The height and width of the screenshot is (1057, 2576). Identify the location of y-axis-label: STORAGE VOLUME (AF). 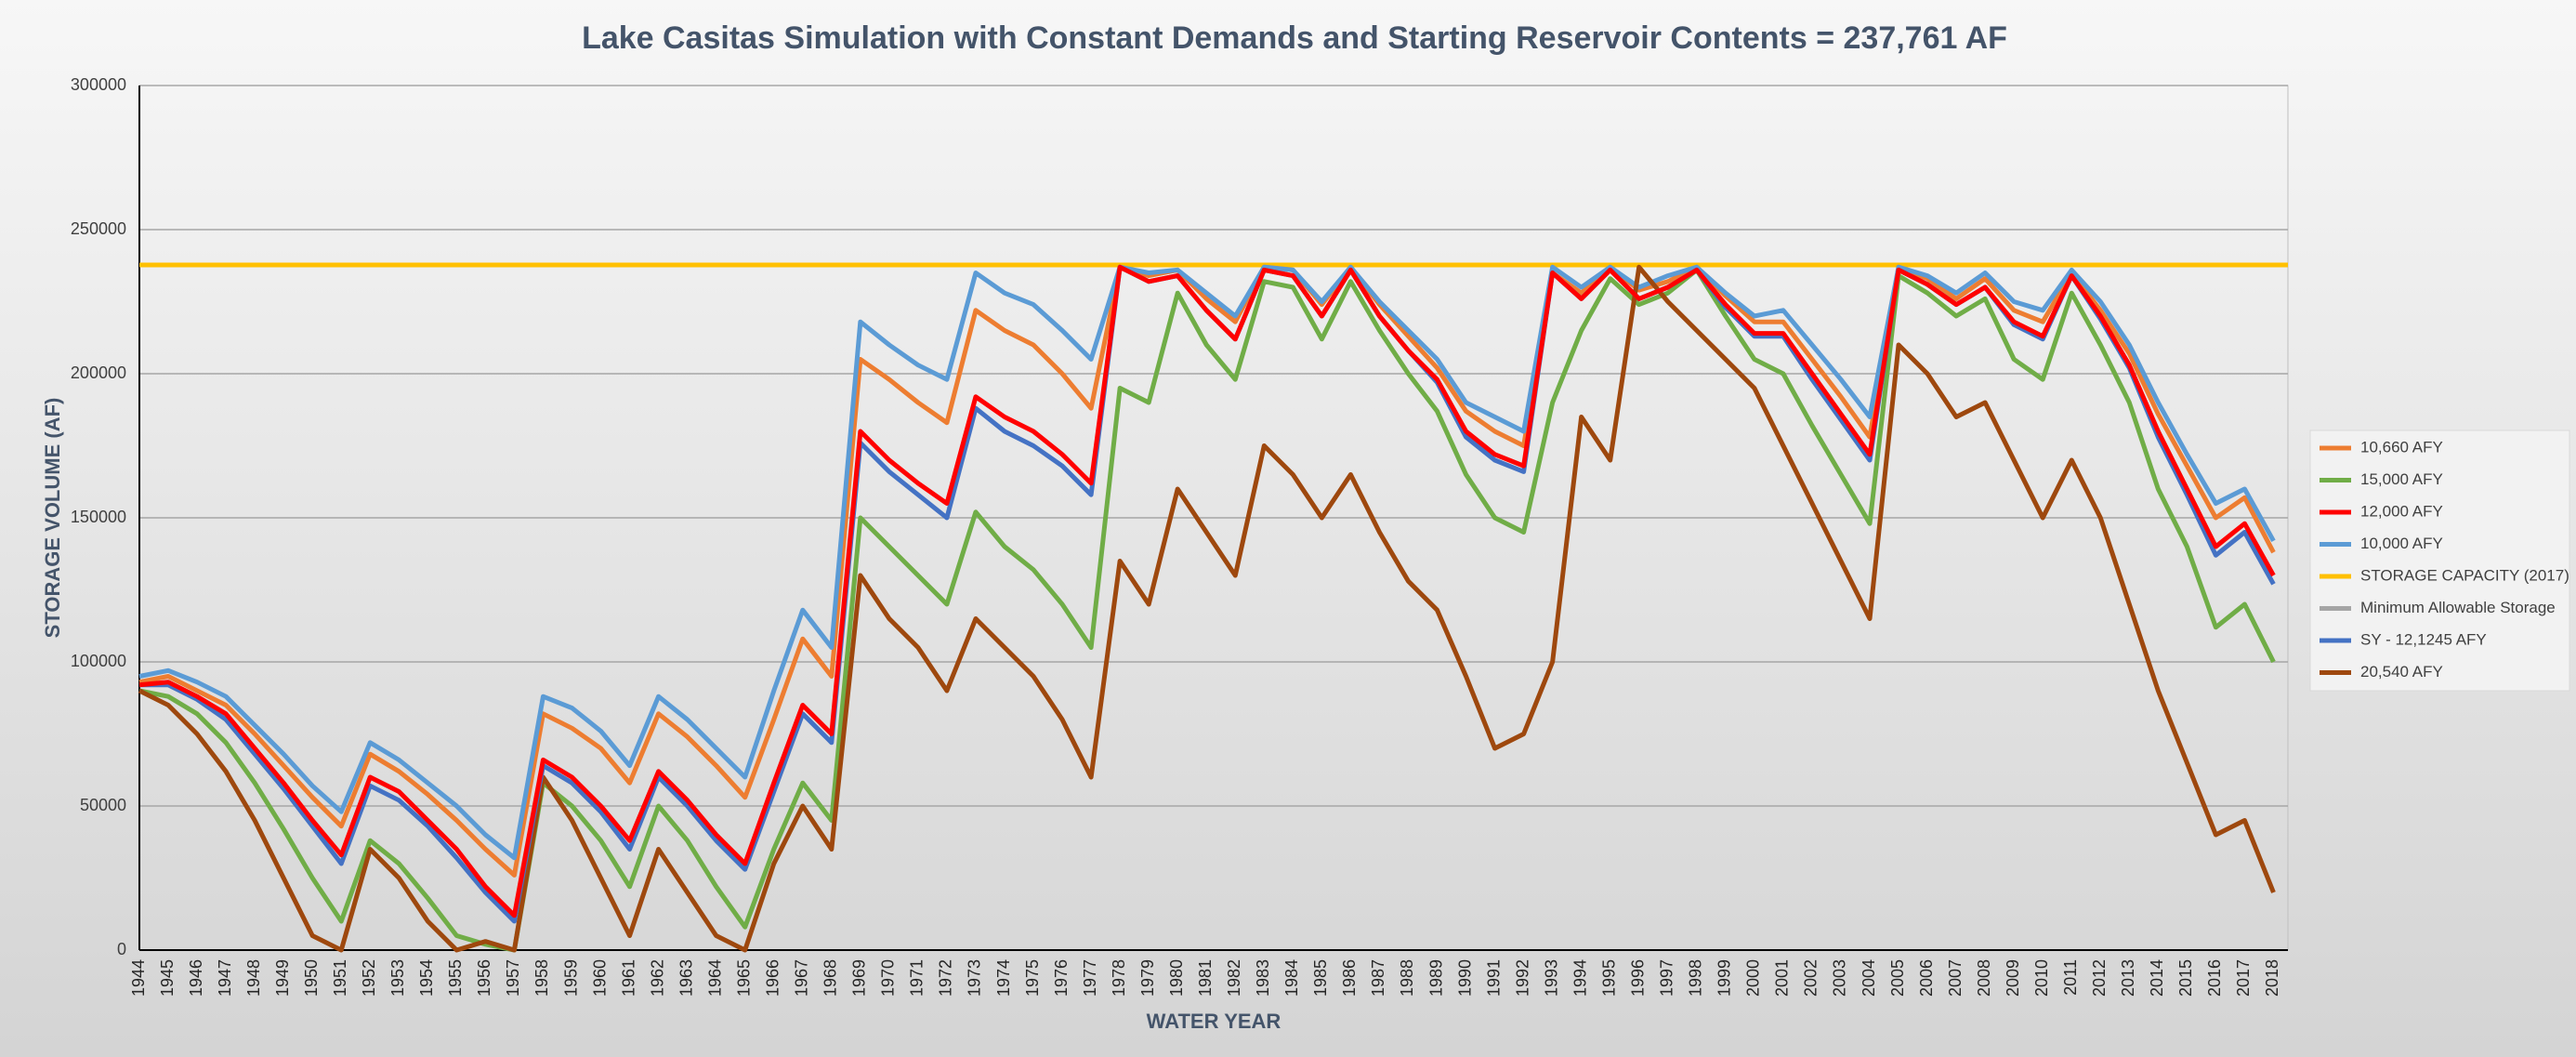
(52, 518).